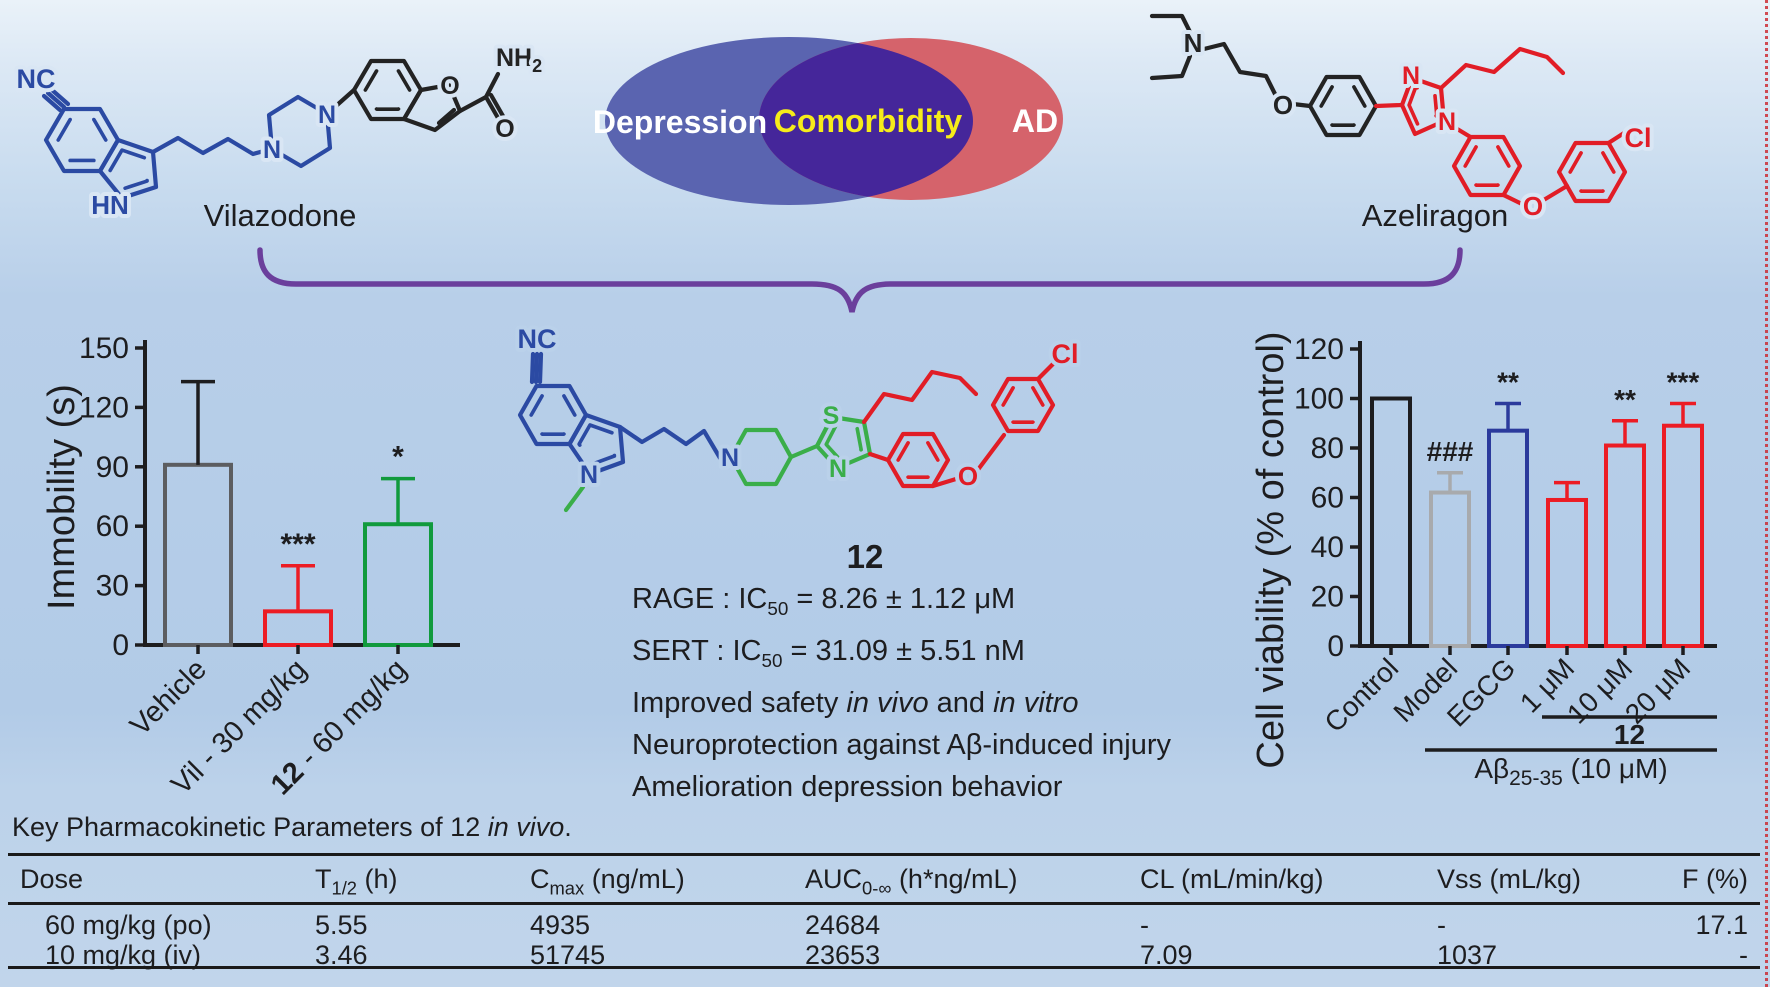  What do you see at coordinates (680, 122) in the screenshot?
I see `venn-depression-label: Depression` at bounding box center [680, 122].